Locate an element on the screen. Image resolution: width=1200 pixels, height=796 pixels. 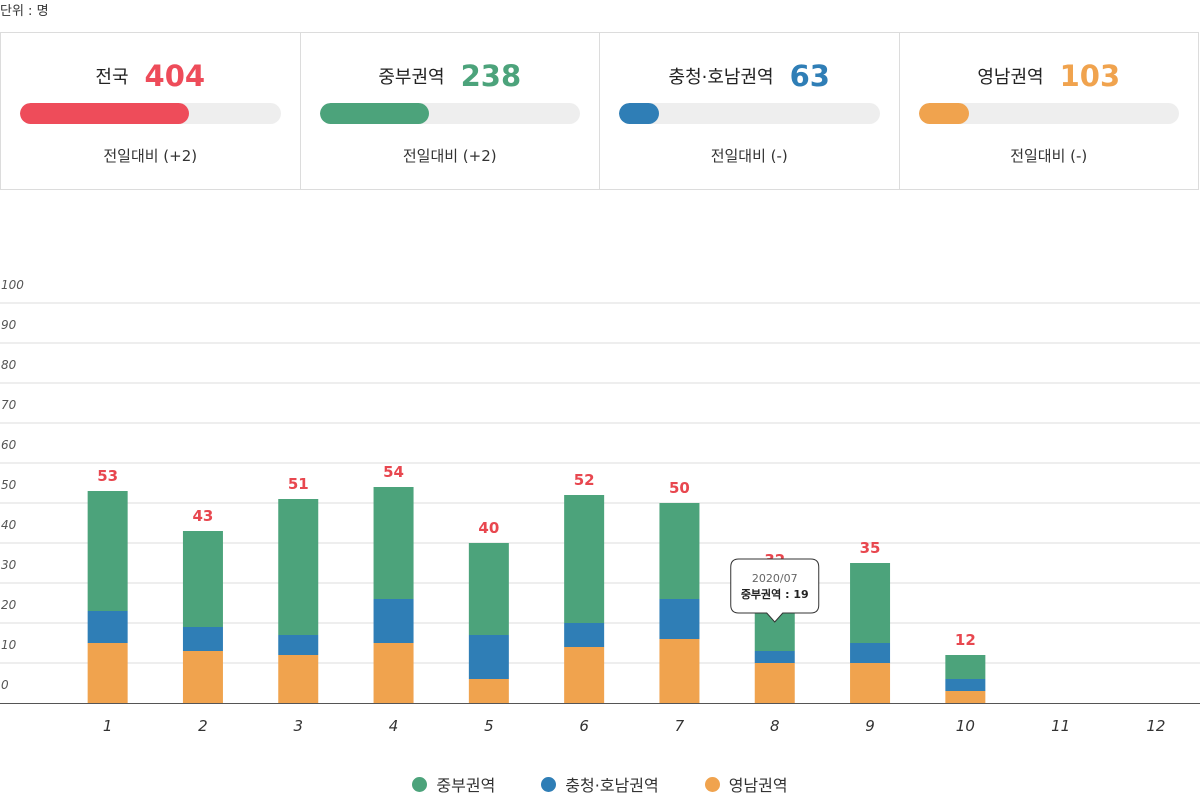
legend-label: 중부권역 is located at coordinates (466, 785).